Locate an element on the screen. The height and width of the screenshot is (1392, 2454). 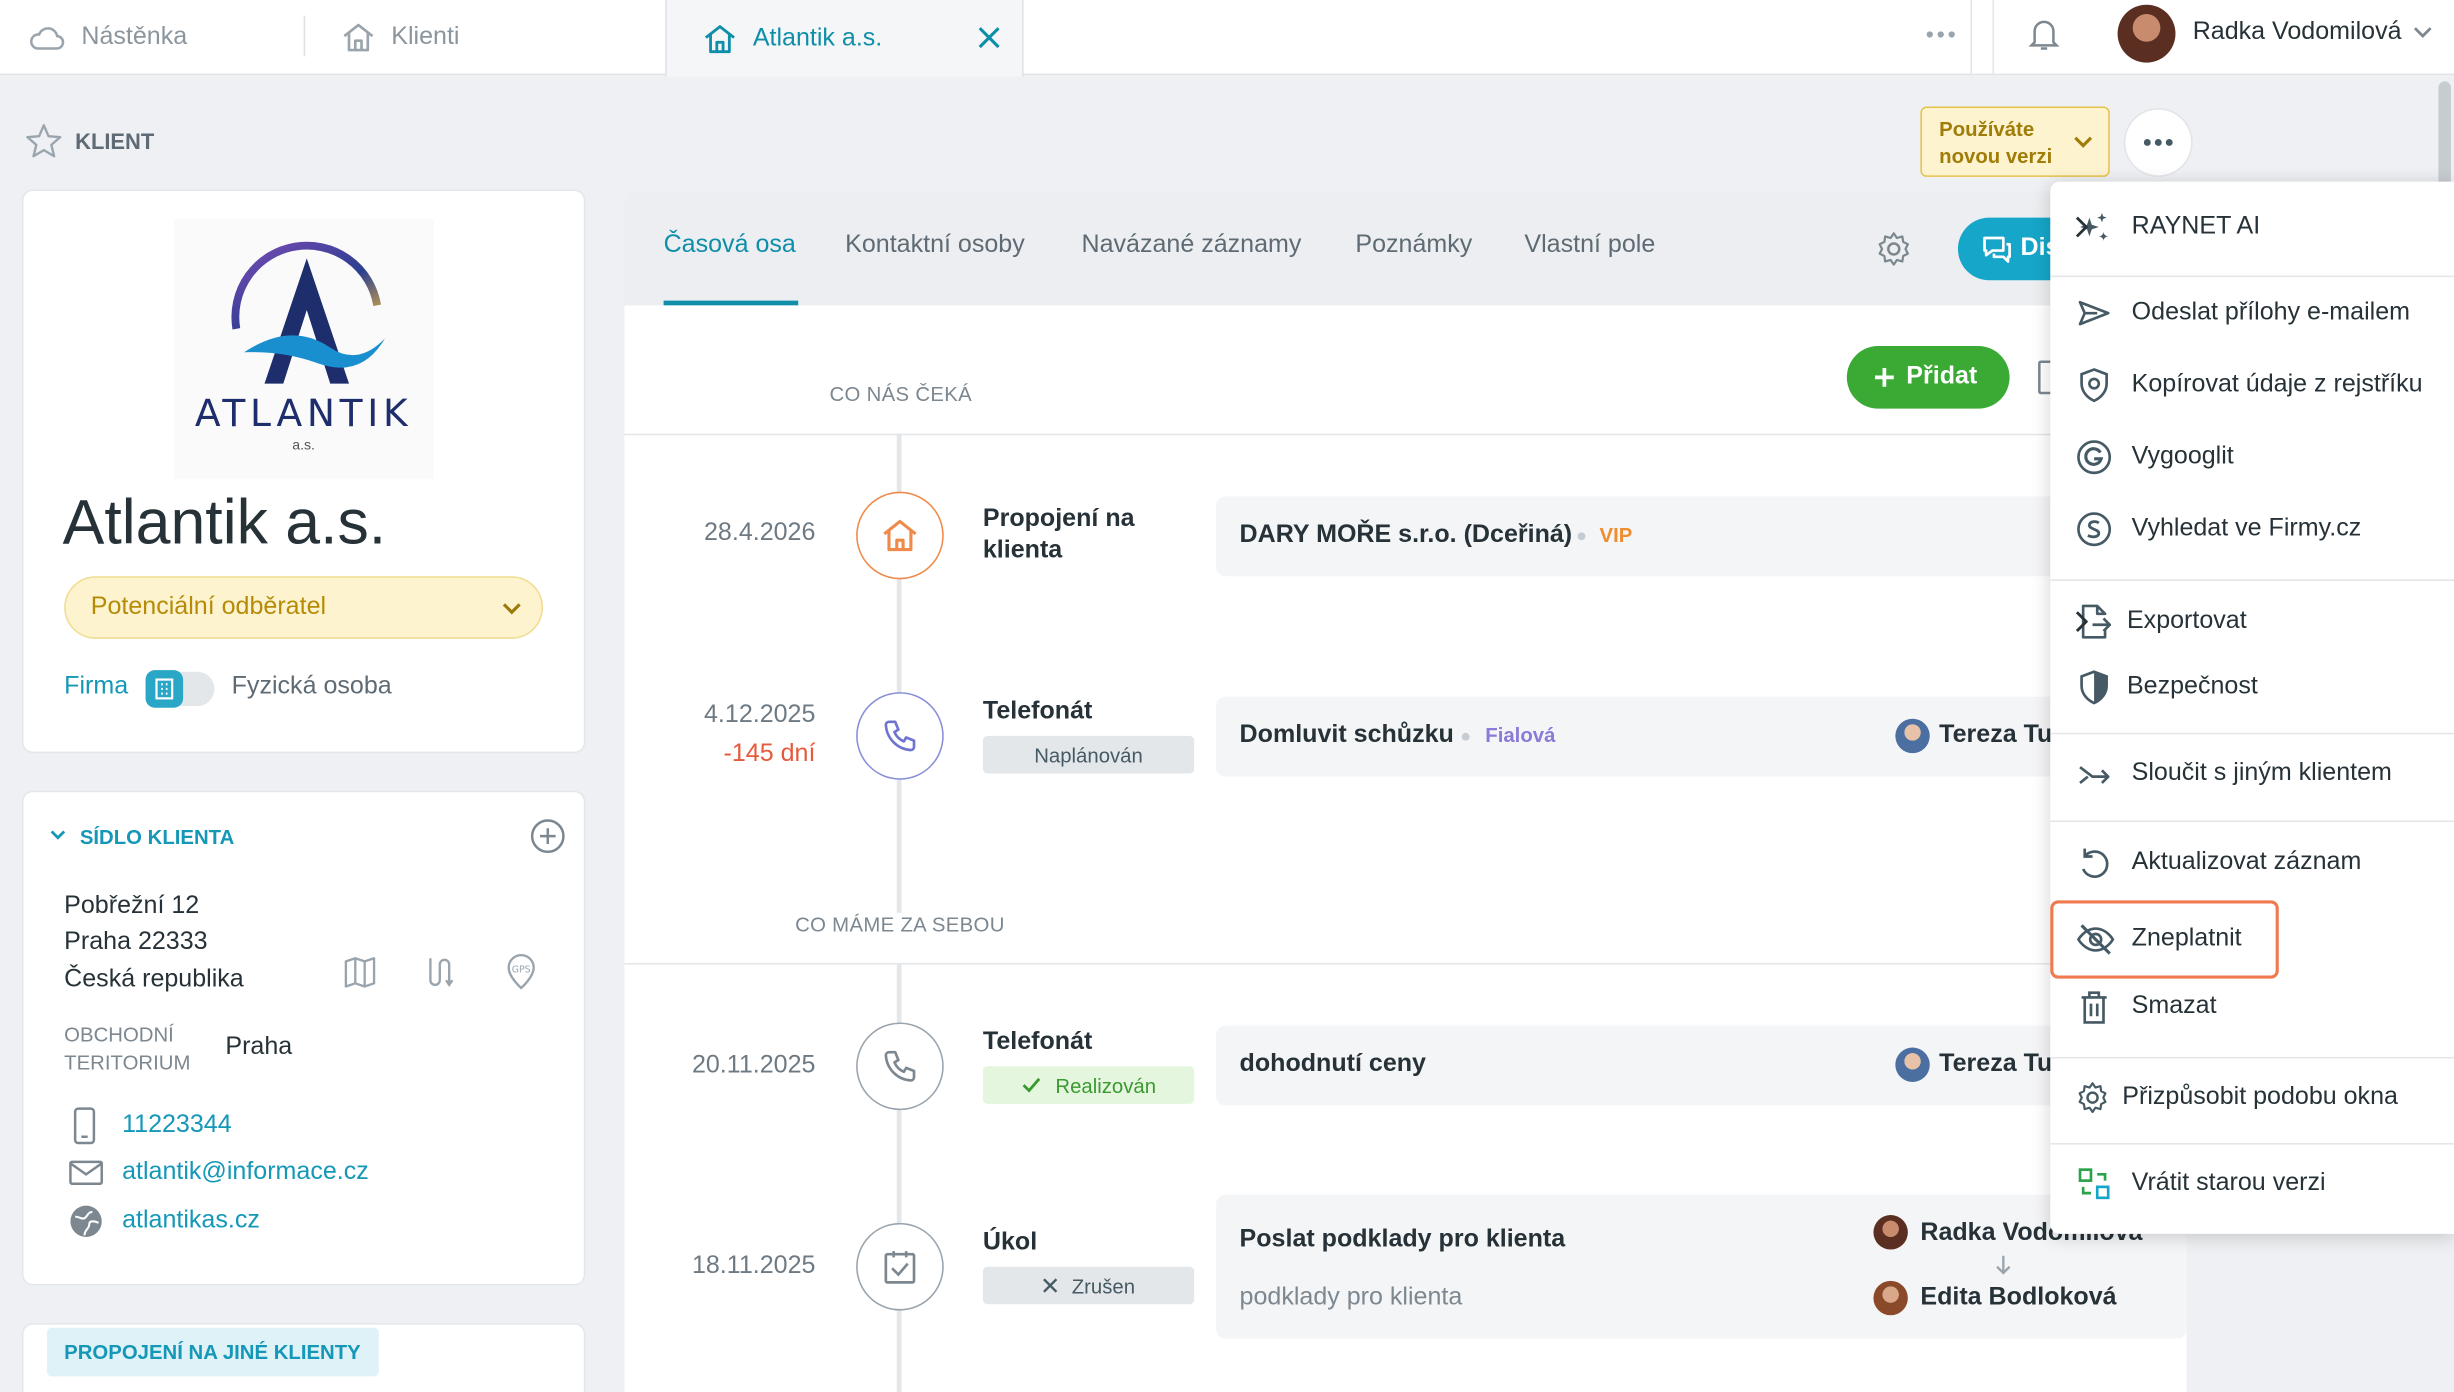
menu-item-refresh: Aktualizovat záznam is located at coordinates (2252, 862).